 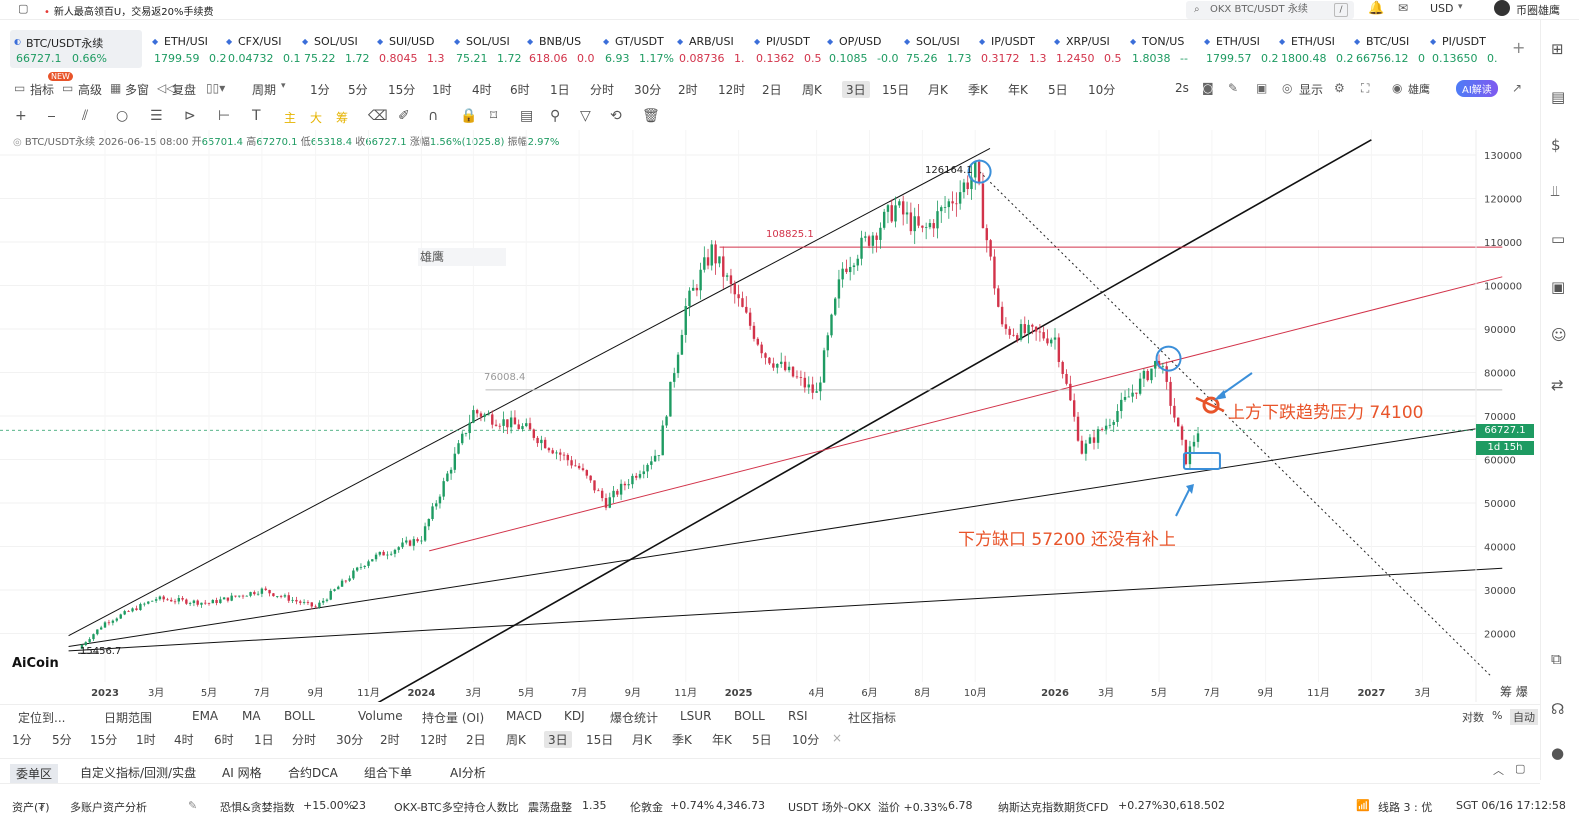 What do you see at coordinates (76, 49) in the screenshot?
I see `ticker-item: ◐ BTC/USDT永续 66727.1 0.66%` at bounding box center [76, 49].